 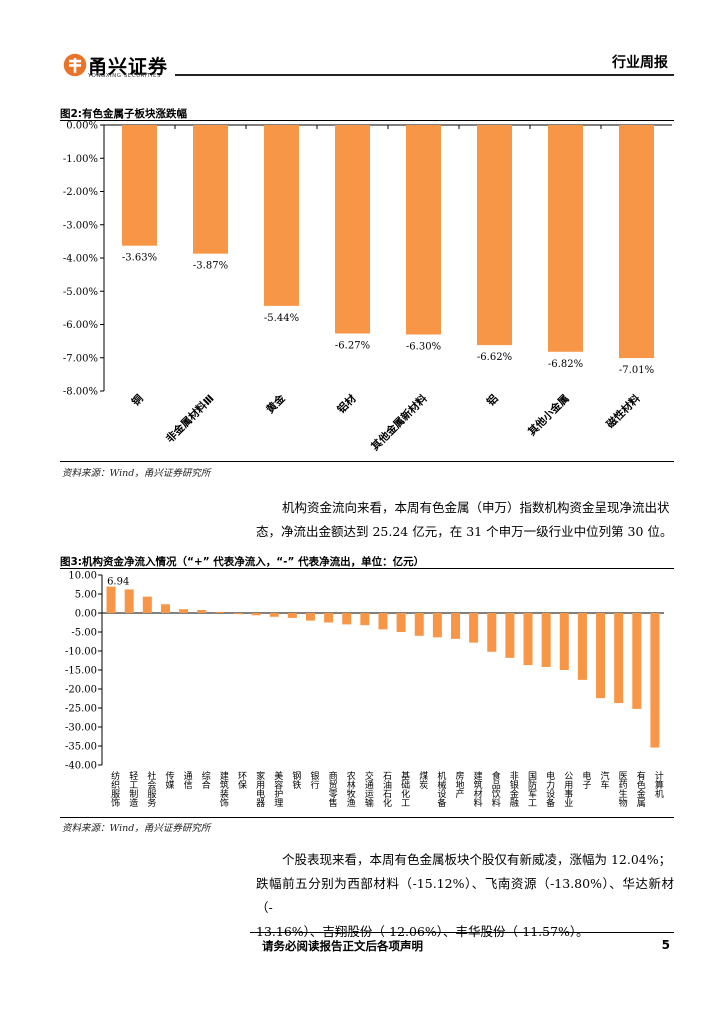 What do you see at coordinates (187, 780) in the screenshot?
I see `x-category-label: 通信` at bounding box center [187, 780].